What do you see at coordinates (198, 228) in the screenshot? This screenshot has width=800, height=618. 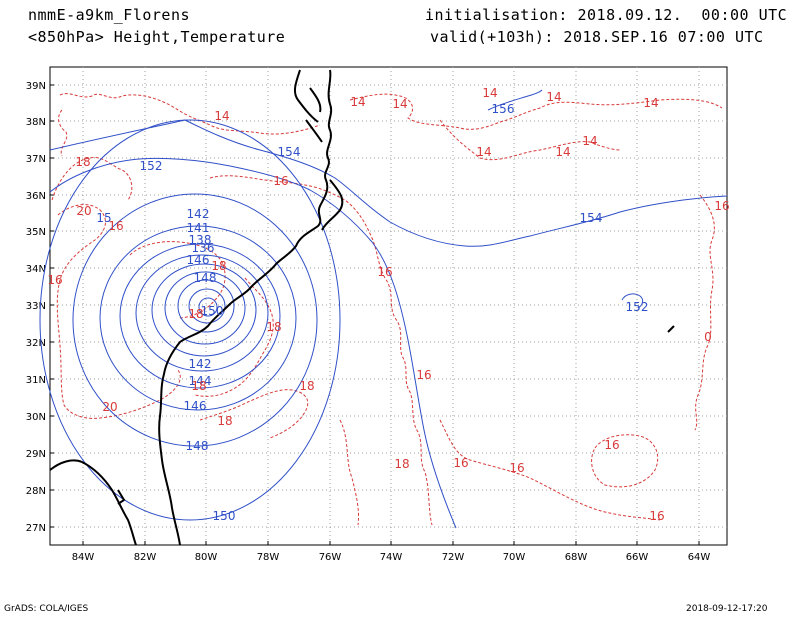 I see `height-contour-label: 141` at bounding box center [198, 228].